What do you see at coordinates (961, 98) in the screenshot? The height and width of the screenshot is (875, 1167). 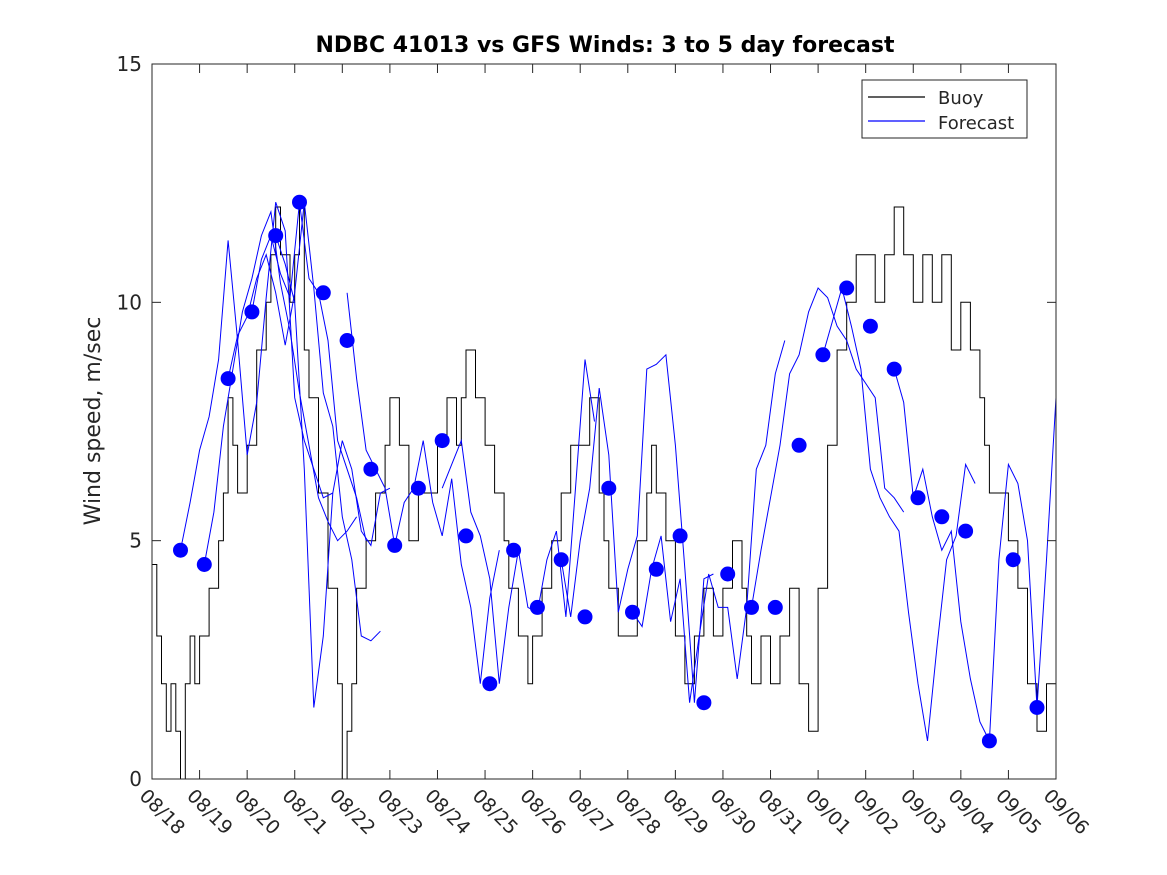 I see `legend-buoy-label: Buoy` at bounding box center [961, 98].